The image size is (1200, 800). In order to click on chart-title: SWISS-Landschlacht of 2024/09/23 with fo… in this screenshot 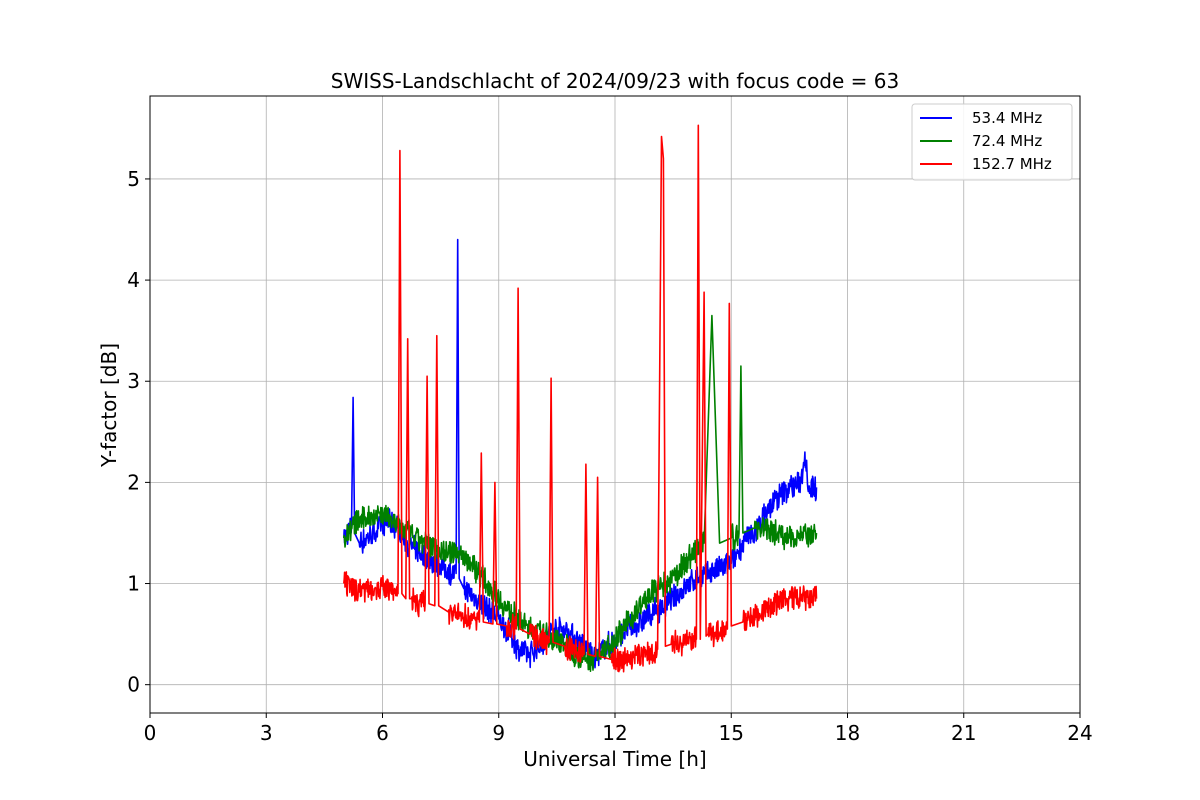, I will do `click(615, 81)`.